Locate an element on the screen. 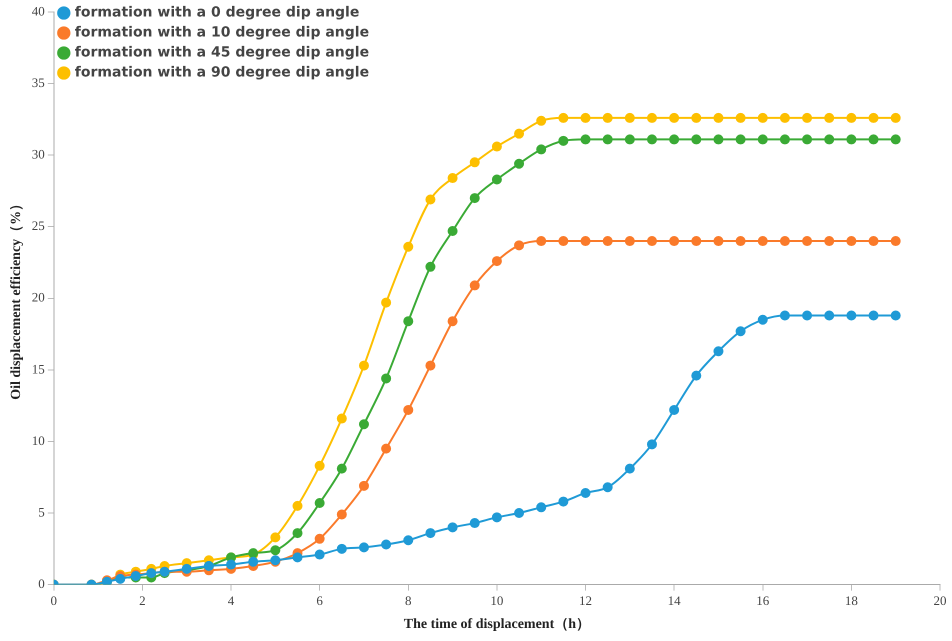 The height and width of the screenshot is (641, 952). x-tick-label: 14 is located at coordinates (675, 600).